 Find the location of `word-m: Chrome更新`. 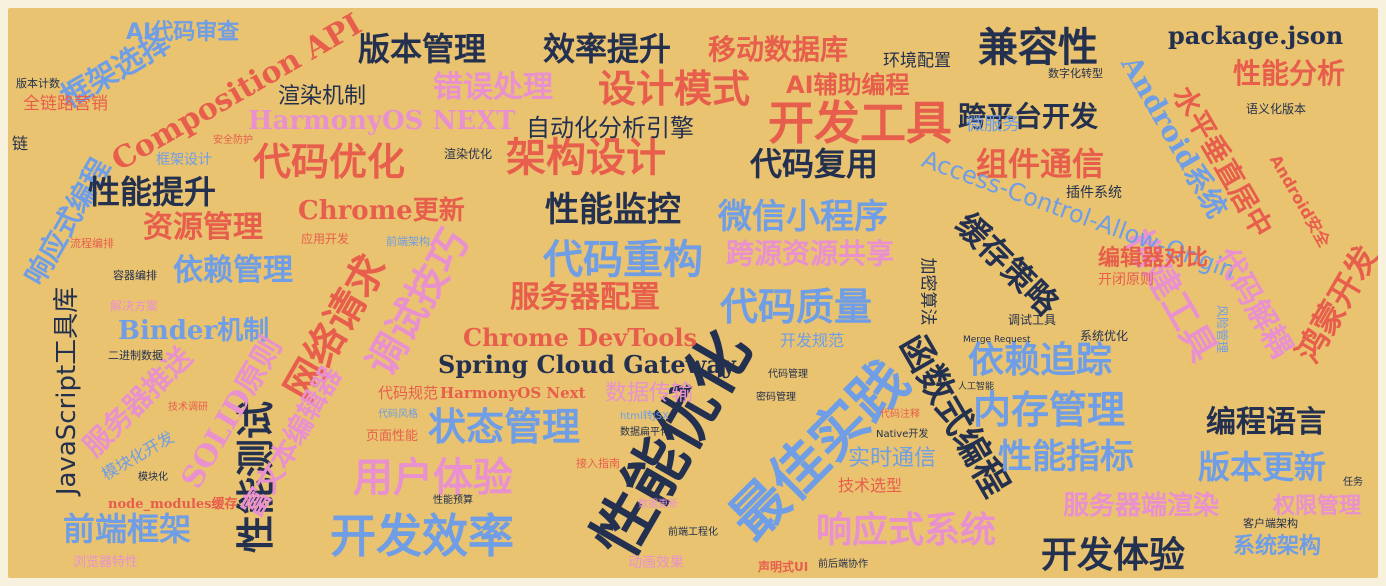

word-m: Chrome更新 is located at coordinates (381, 211).